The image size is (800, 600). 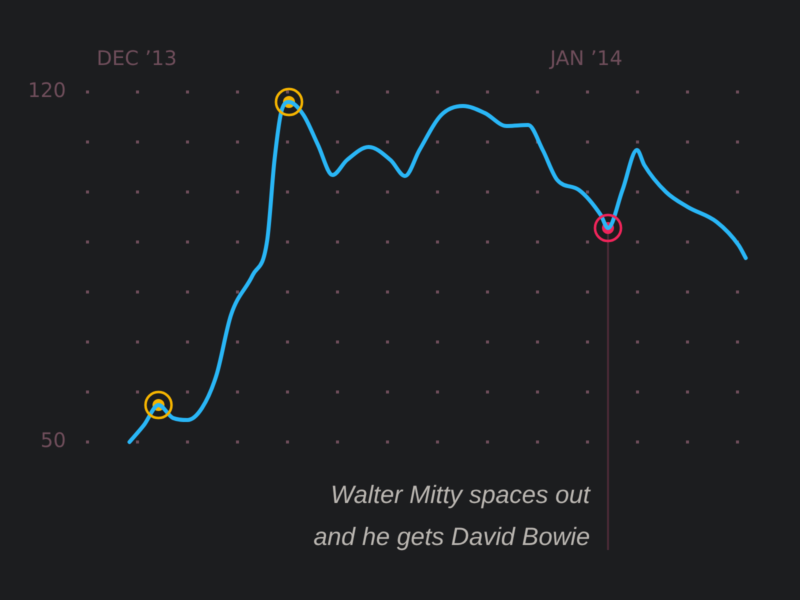 What do you see at coordinates (53, 440) in the screenshot?
I see `y-tick-label: 50` at bounding box center [53, 440].